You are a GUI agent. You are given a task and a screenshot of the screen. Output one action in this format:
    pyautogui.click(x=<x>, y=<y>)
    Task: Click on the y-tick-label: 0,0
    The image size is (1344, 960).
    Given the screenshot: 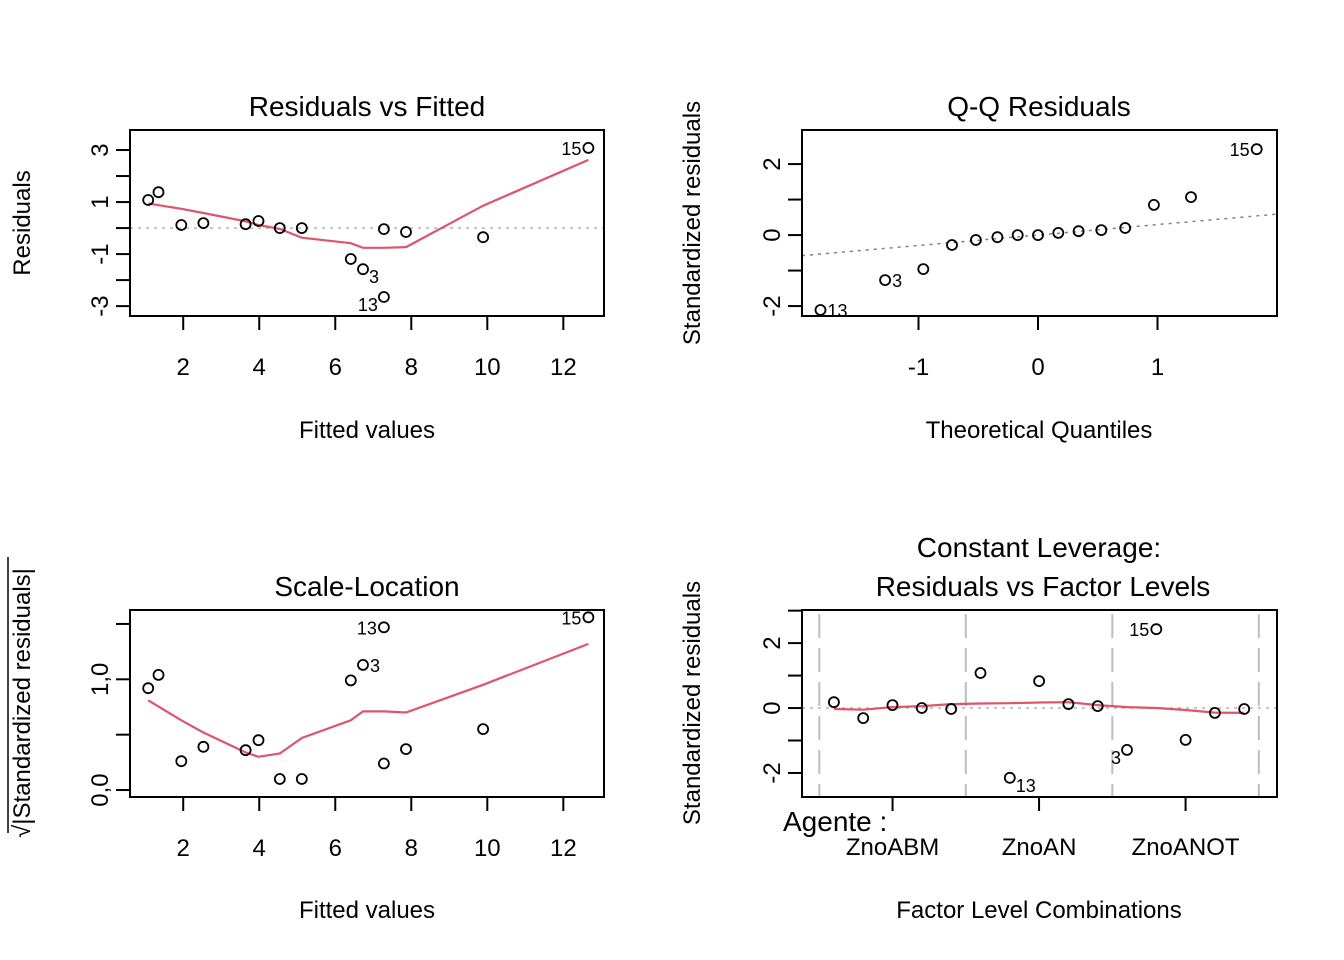 What is the action you would take?
    pyautogui.click(x=100, y=789)
    